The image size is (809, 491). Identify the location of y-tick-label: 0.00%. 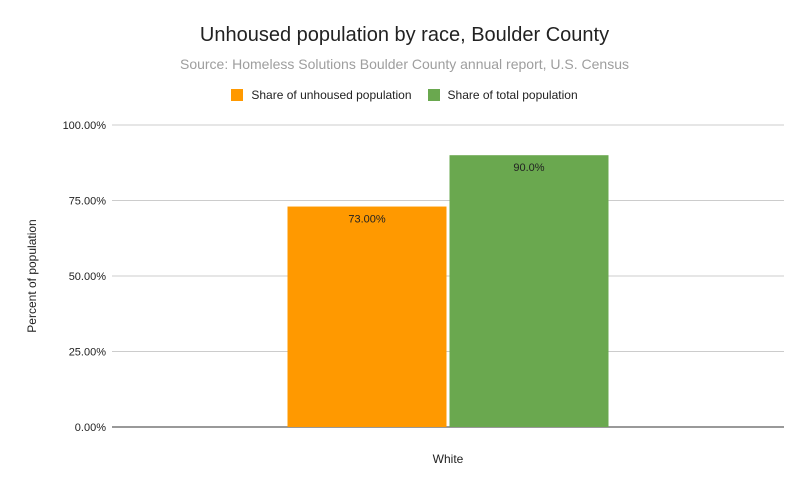
(90, 428).